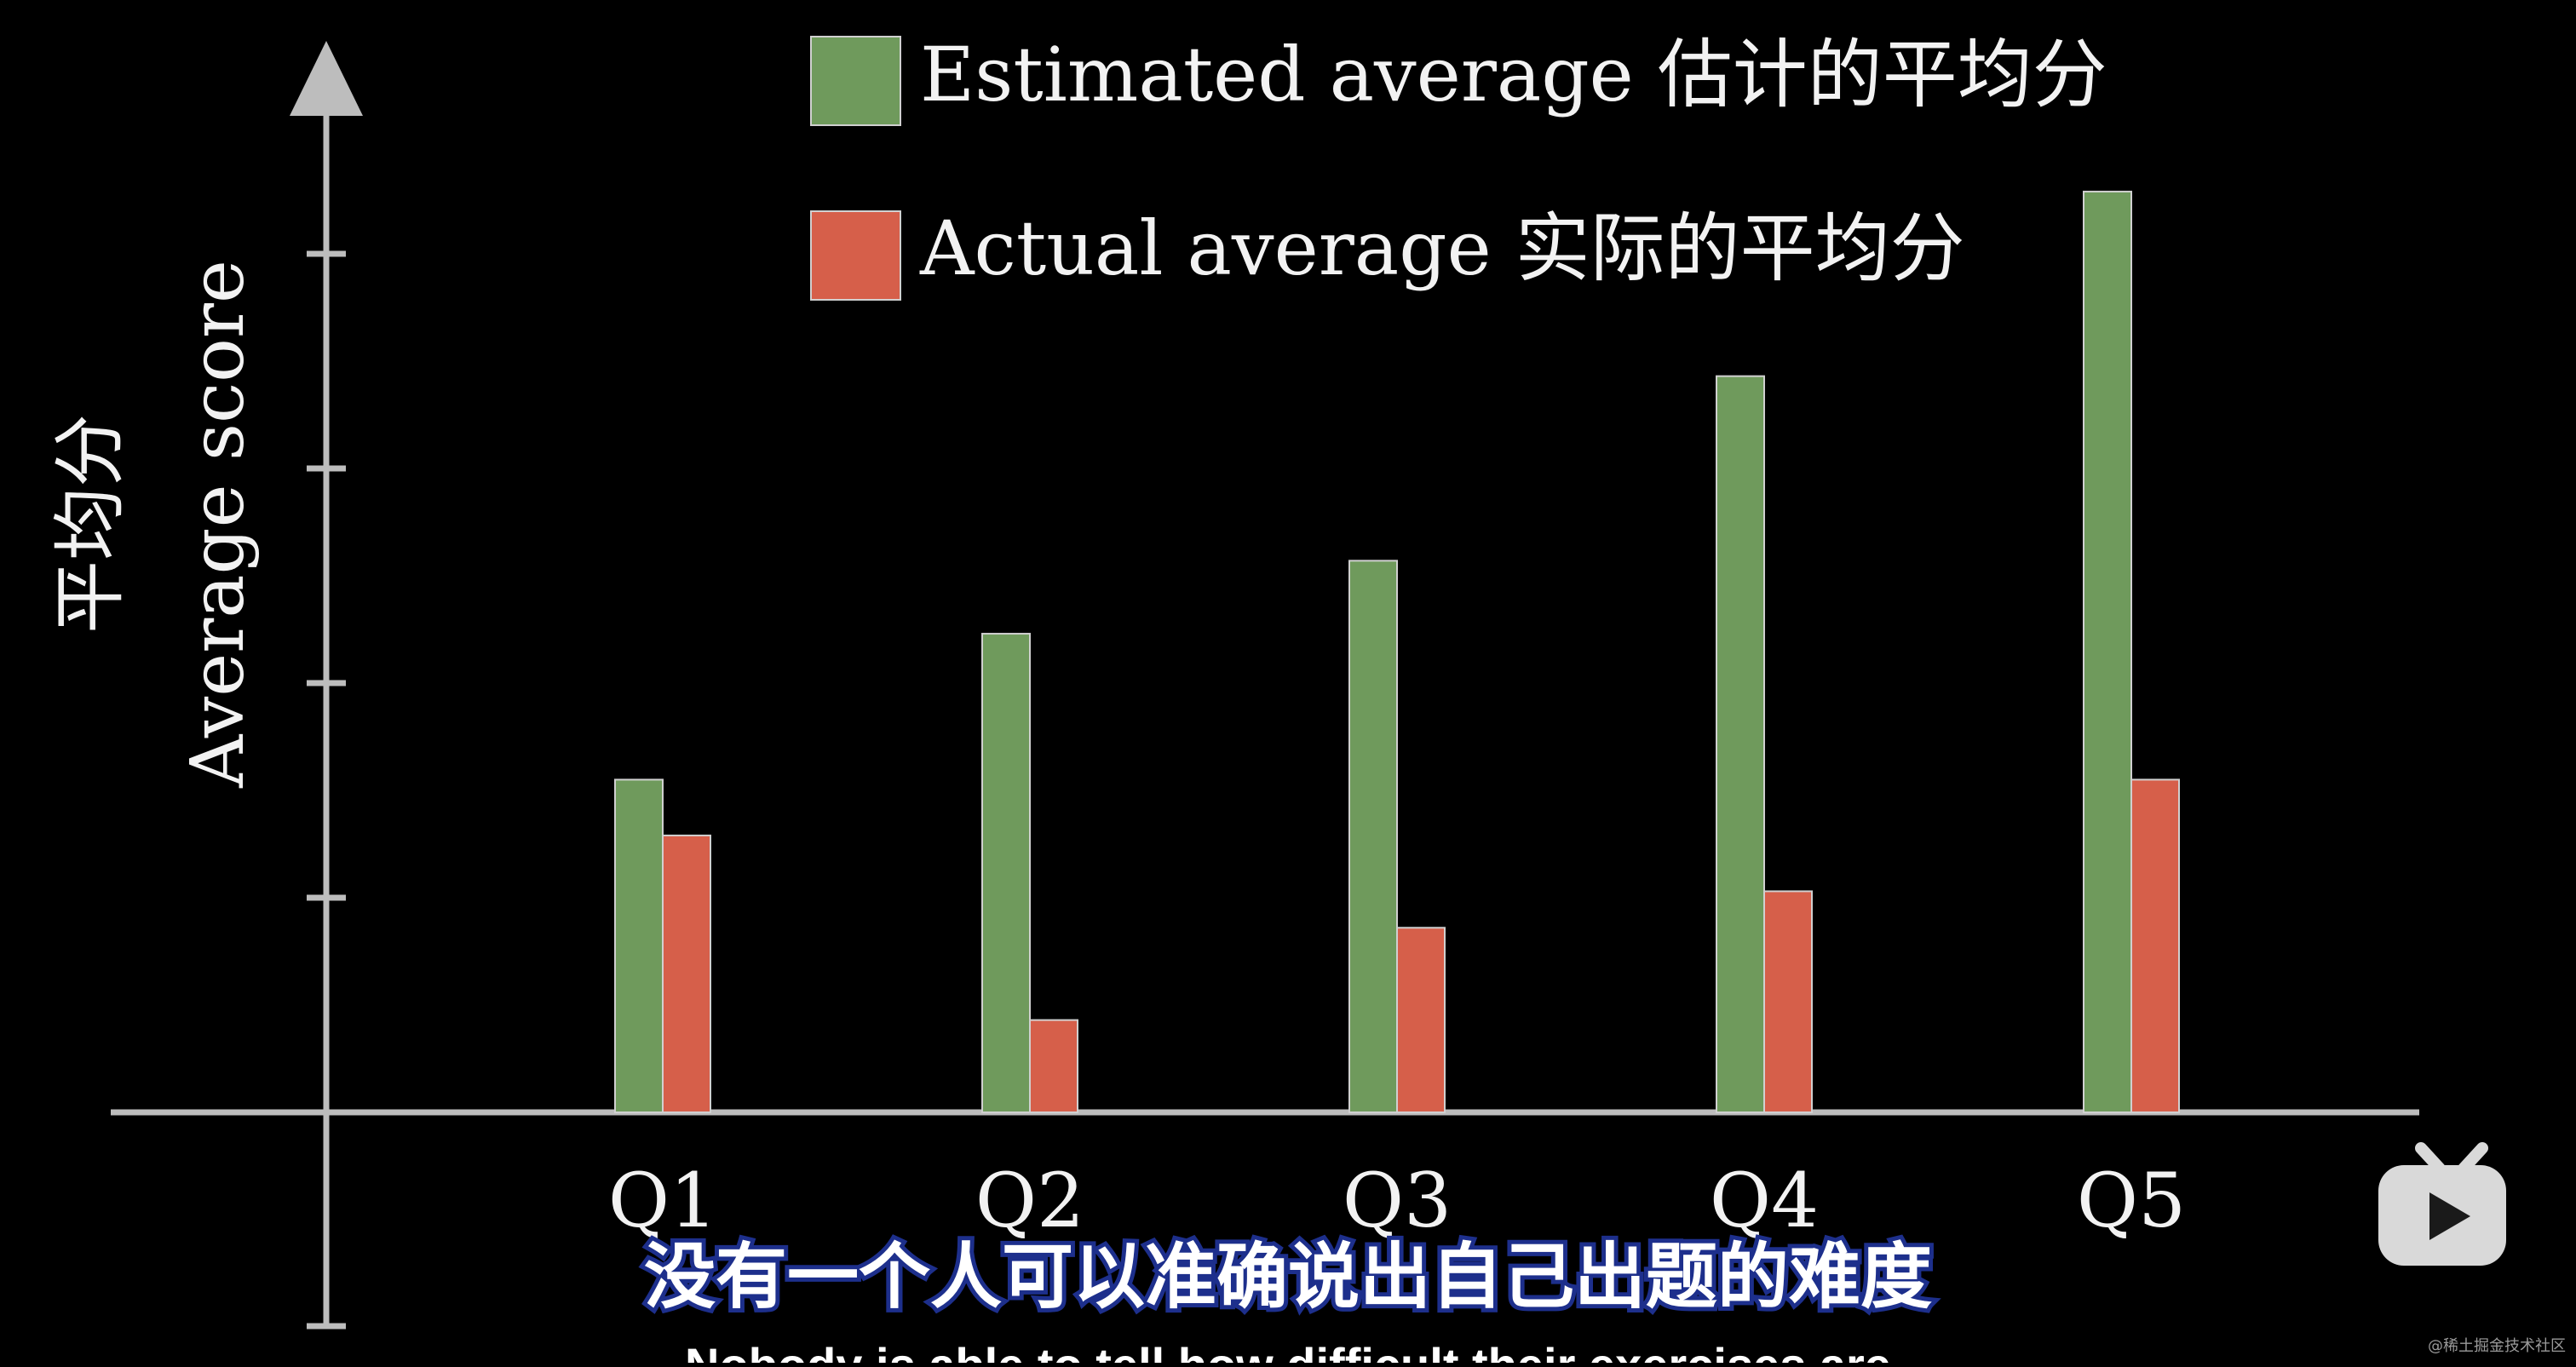 Image resolution: width=2576 pixels, height=1367 pixels. Describe the element at coordinates (1741, 744) in the screenshot. I see `bar-estimated-q4` at that location.